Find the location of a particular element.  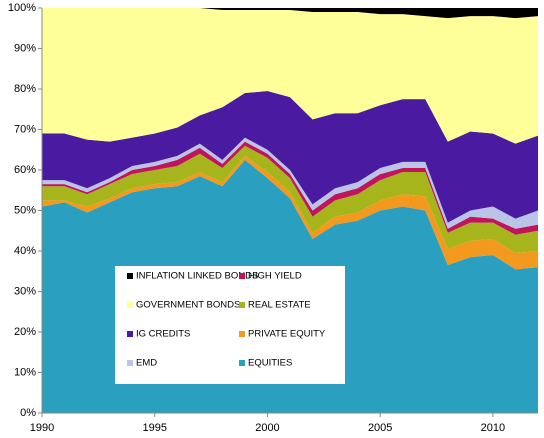

legend-label: EQUITIES is located at coordinates (270, 363).